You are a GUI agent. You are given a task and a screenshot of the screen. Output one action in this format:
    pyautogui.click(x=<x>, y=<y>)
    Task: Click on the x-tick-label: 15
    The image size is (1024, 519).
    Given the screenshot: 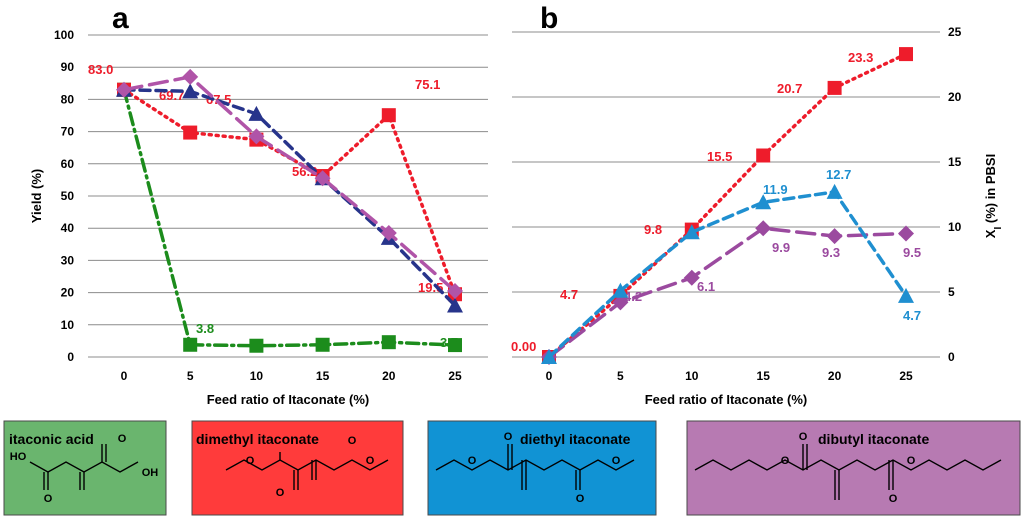 What is the action you would take?
    pyautogui.click(x=764, y=376)
    